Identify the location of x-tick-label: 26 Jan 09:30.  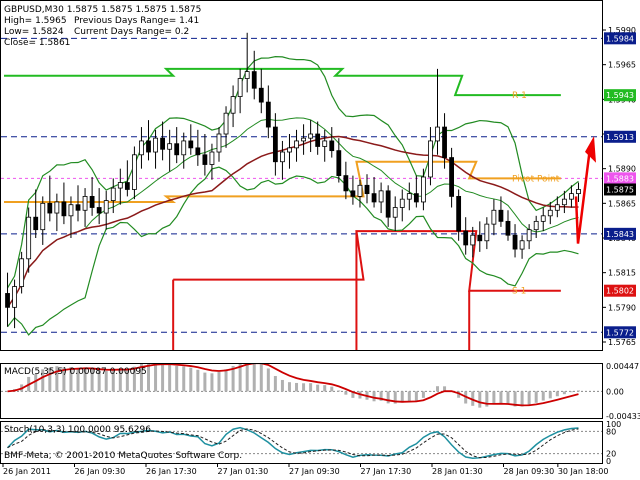
(100, 471).